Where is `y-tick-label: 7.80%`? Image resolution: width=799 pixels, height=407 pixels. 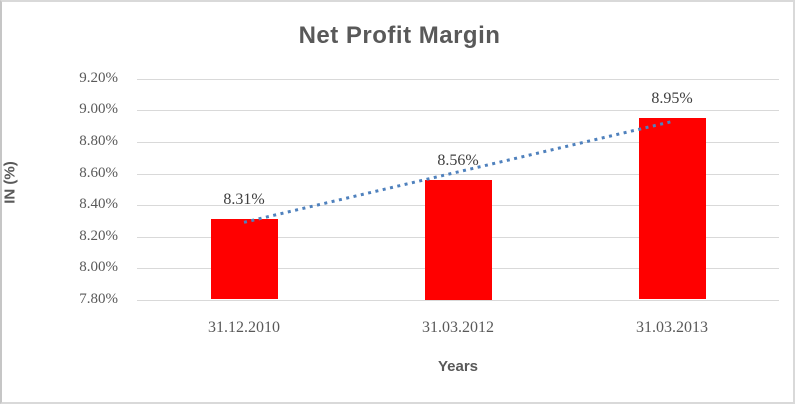
y-tick-label: 7.80% is located at coordinates (98, 299).